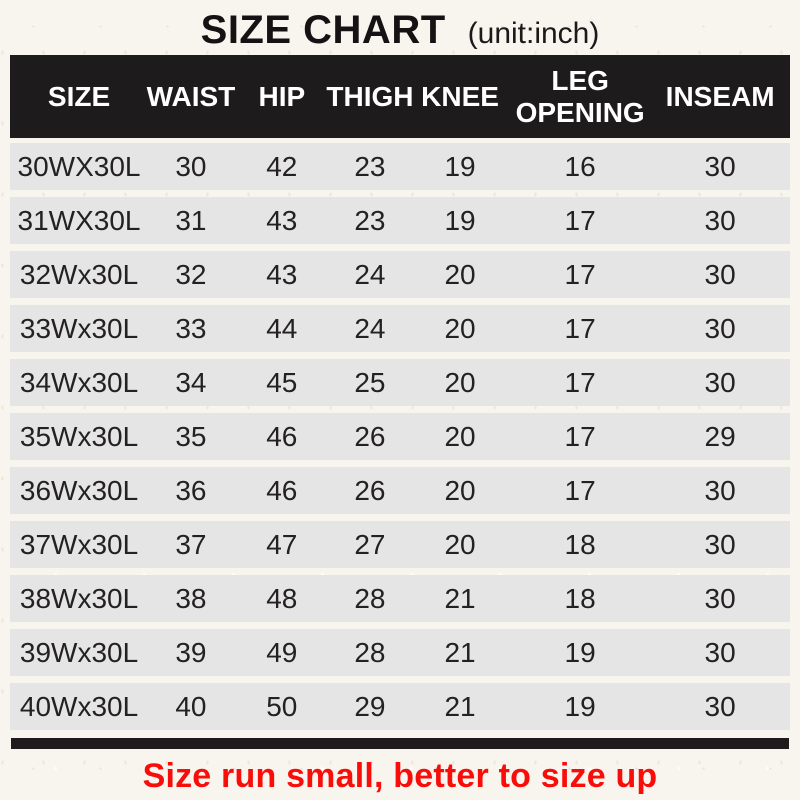 The width and height of the screenshot is (800, 800). What do you see at coordinates (282, 166) in the screenshot?
I see `hip-cell: 42` at bounding box center [282, 166].